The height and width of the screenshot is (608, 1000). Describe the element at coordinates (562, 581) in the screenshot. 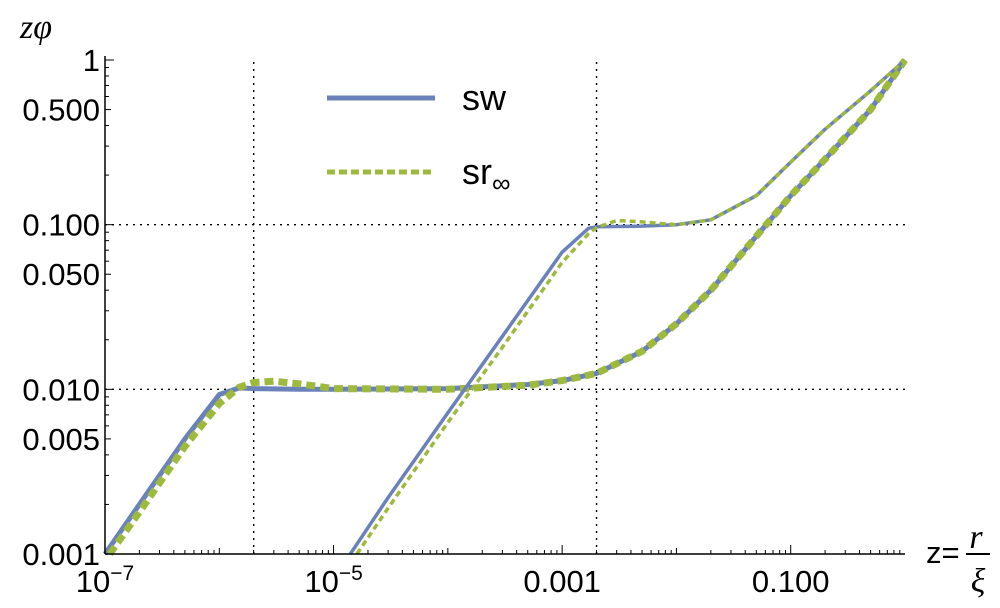

I see `x-tick-label: 0.001` at that location.